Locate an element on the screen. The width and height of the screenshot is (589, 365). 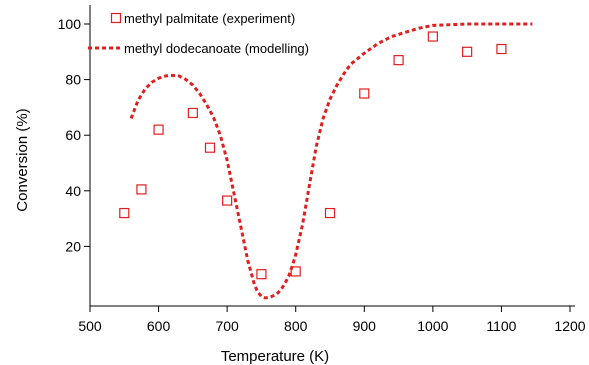
y-tick-label: 60 is located at coordinates (73, 135).